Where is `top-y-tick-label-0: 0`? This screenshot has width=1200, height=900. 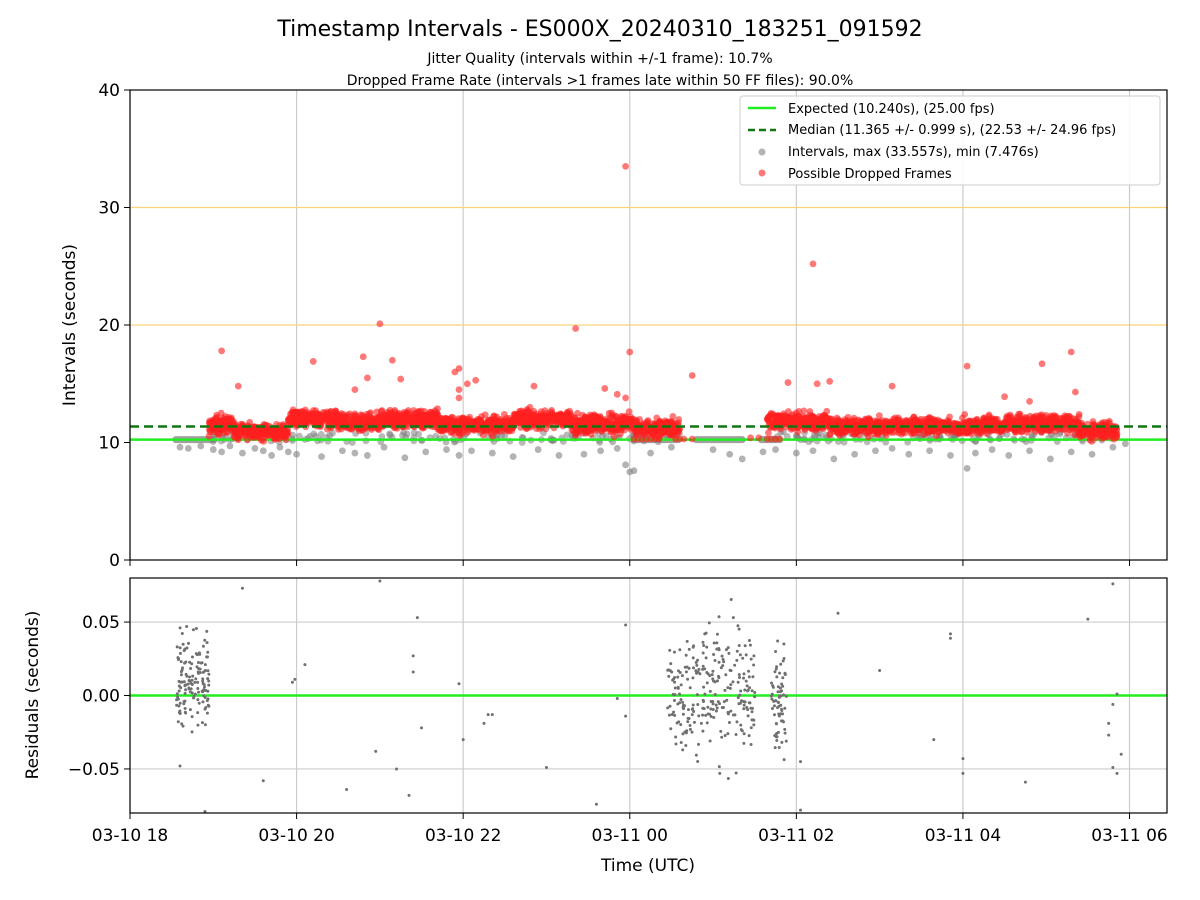 top-y-tick-label-0: 0 is located at coordinates (114, 561).